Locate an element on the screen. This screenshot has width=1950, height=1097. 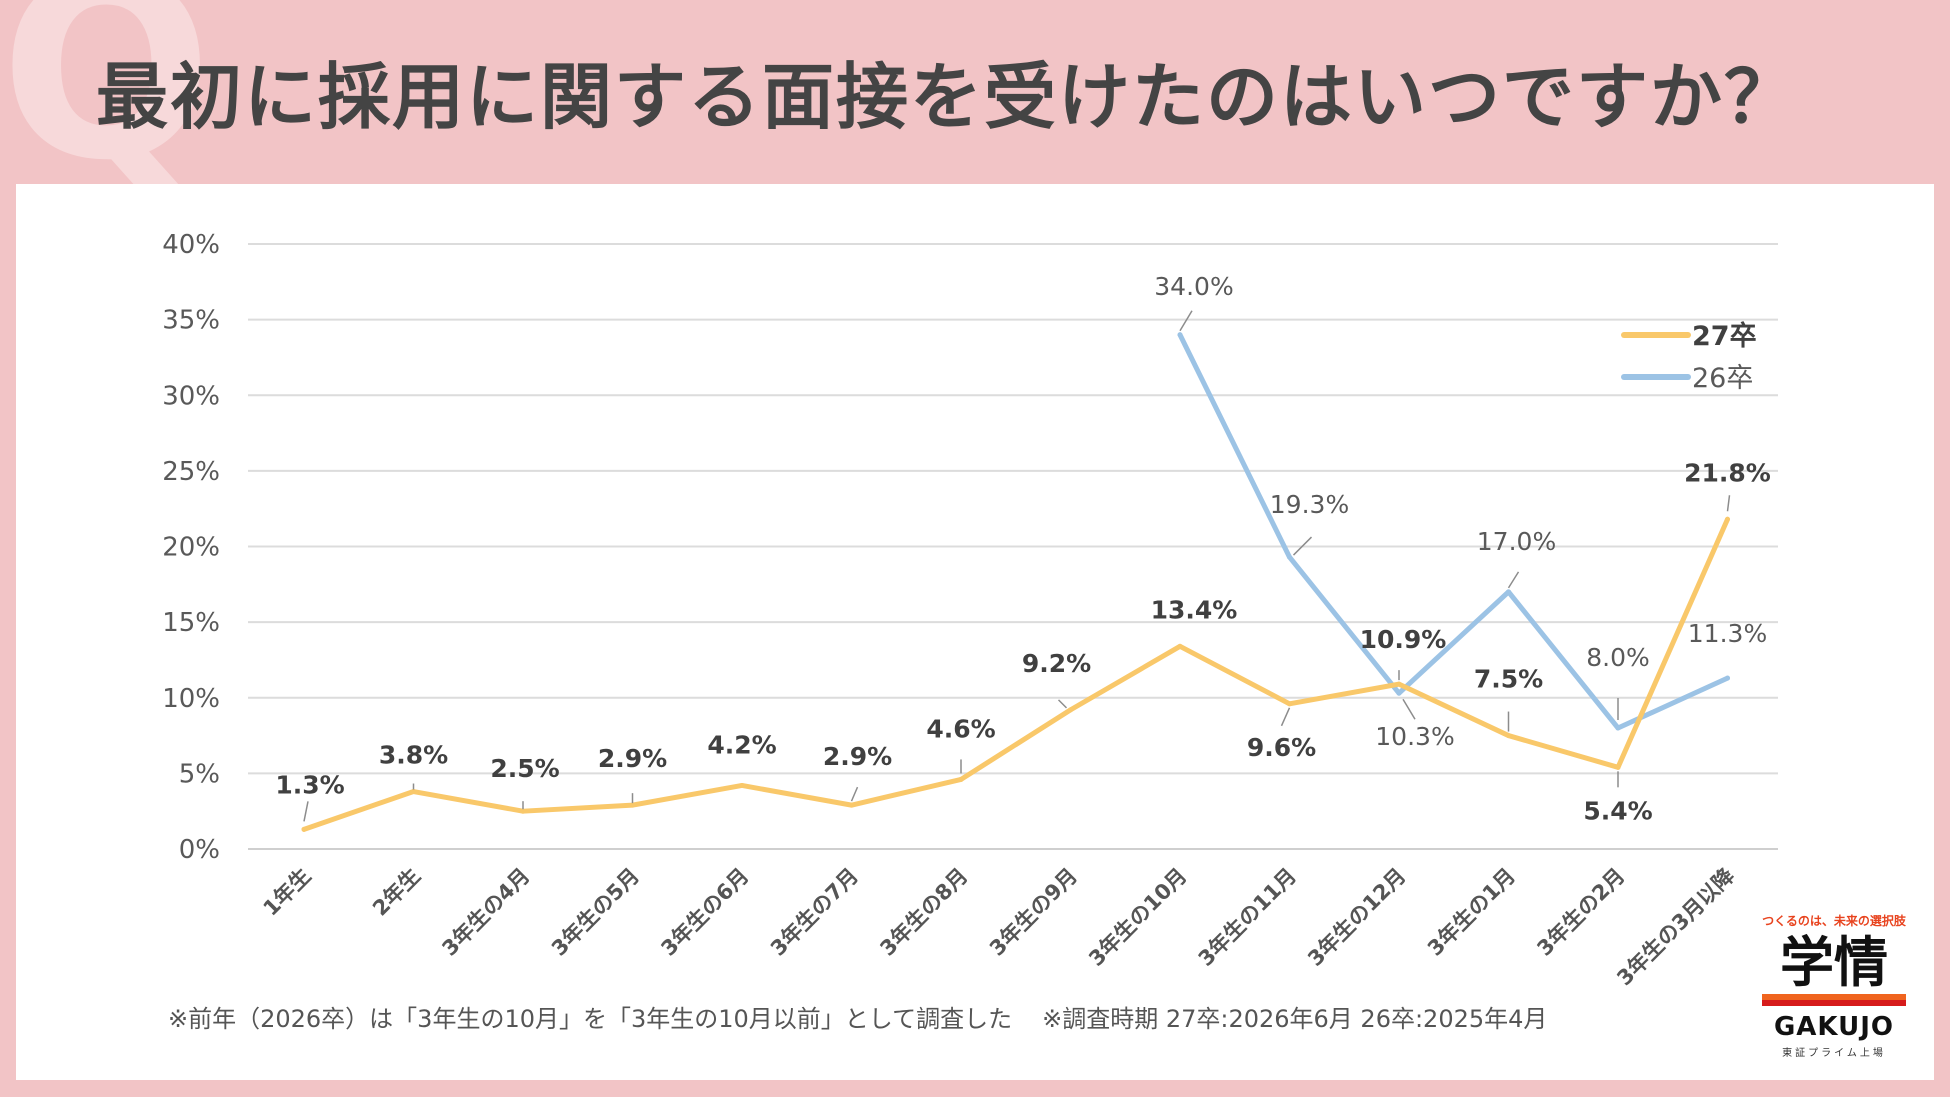
logo-bar is located at coordinates (1834, 1000).